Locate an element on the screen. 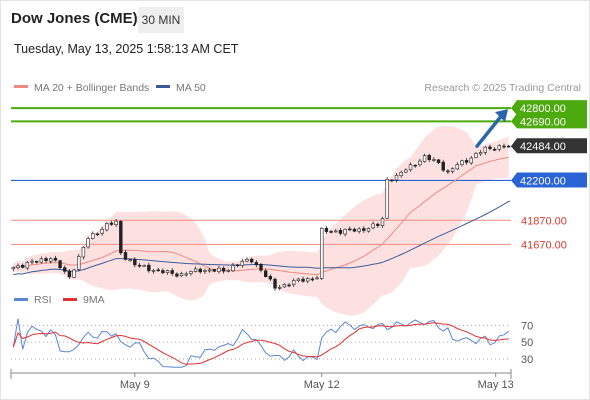  symbol-title: Dow Jones (CME) is located at coordinates (74, 18).